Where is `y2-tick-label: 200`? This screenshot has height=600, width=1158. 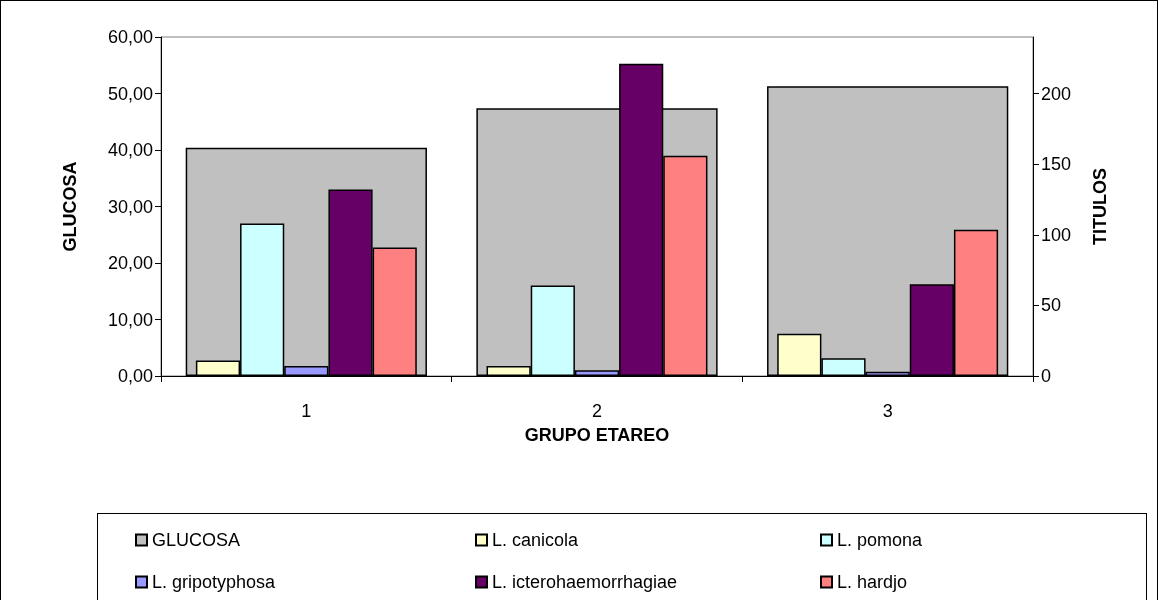 y2-tick-label: 200 is located at coordinates (1056, 93).